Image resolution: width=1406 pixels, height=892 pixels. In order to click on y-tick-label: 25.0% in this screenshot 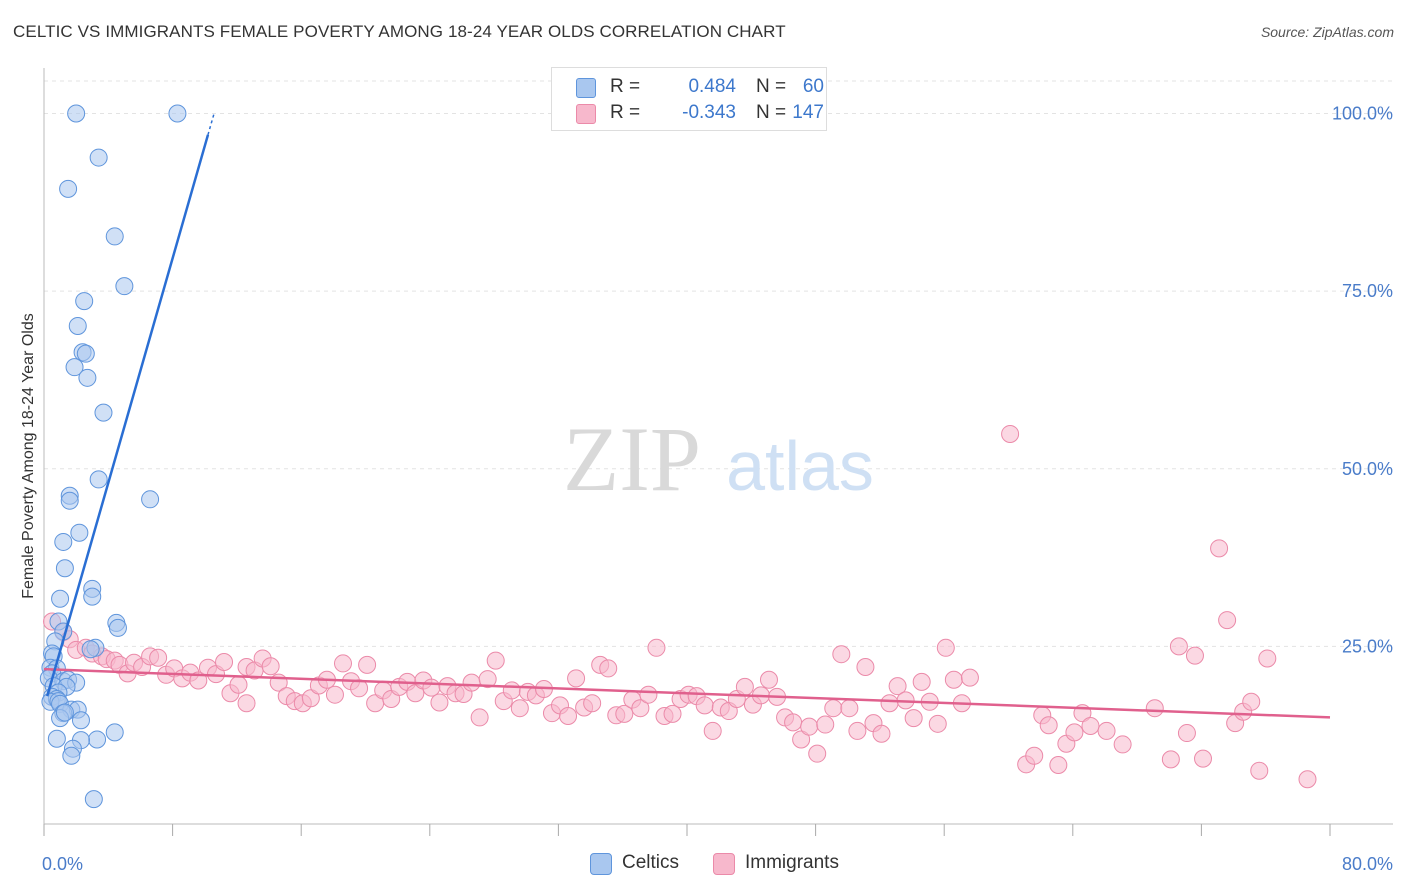, I will do `click(1367, 646)`.